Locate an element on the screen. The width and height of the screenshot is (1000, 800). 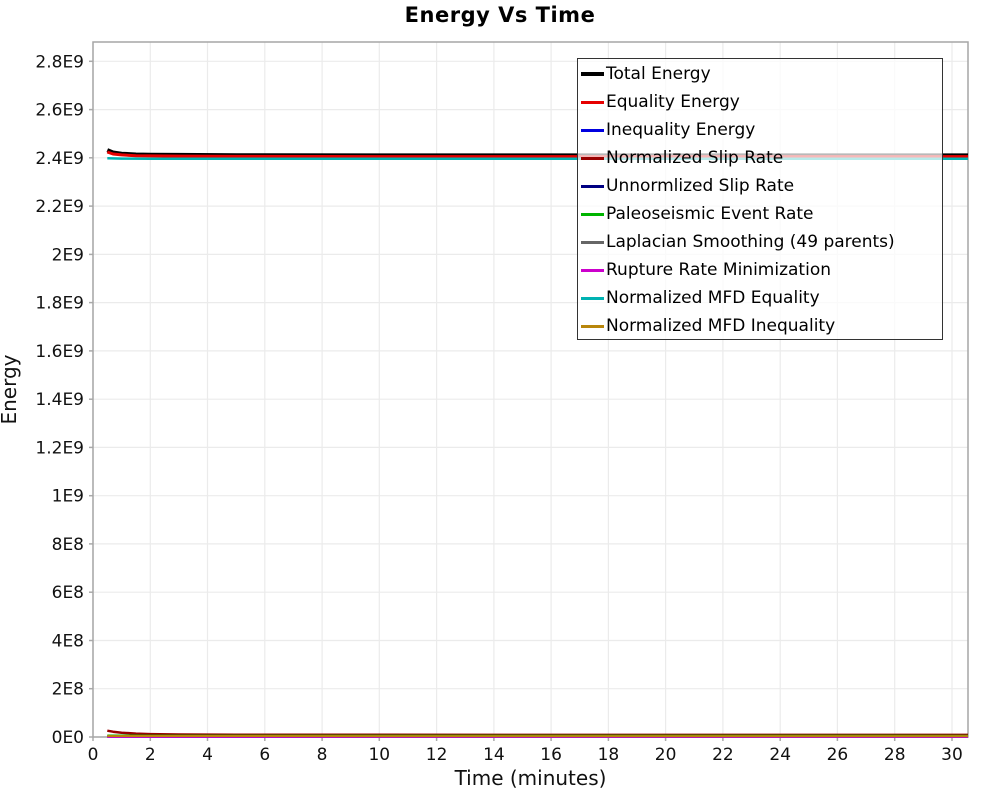
y-tick-label: 2.8E9 is located at coordinates (59, 62).